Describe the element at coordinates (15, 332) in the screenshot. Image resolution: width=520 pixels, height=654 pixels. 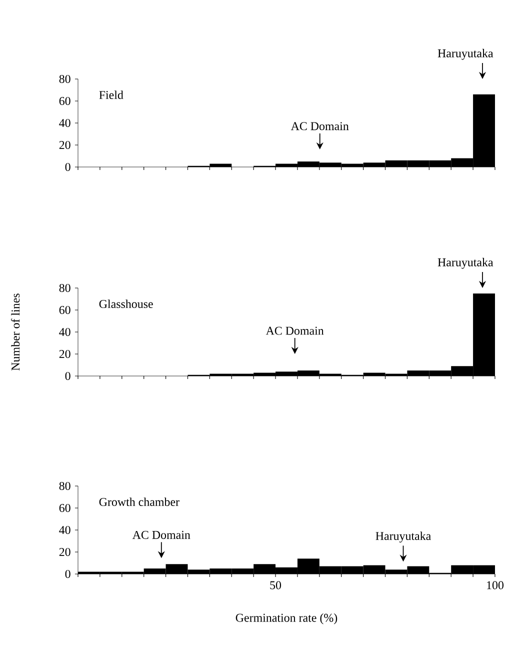
I see `y-axis-title: Number of lines` at that location.